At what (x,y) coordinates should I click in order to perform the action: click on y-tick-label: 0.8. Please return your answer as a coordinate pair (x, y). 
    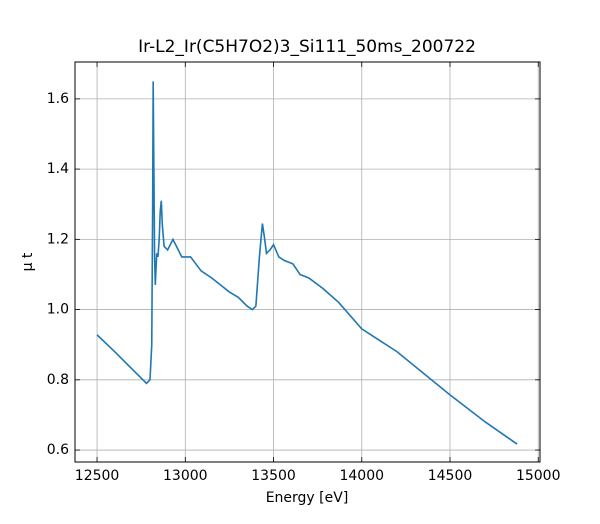
    Looking at the image, I should click on (58, 380).